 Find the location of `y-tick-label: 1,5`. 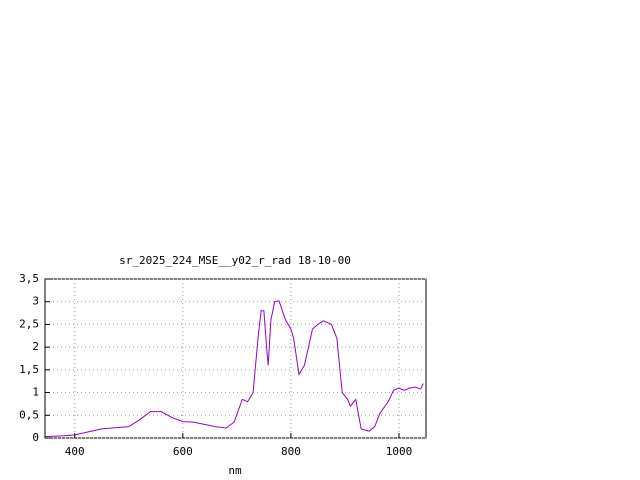

y-tick-label: 1,5 is located at coordinates (29, 369).